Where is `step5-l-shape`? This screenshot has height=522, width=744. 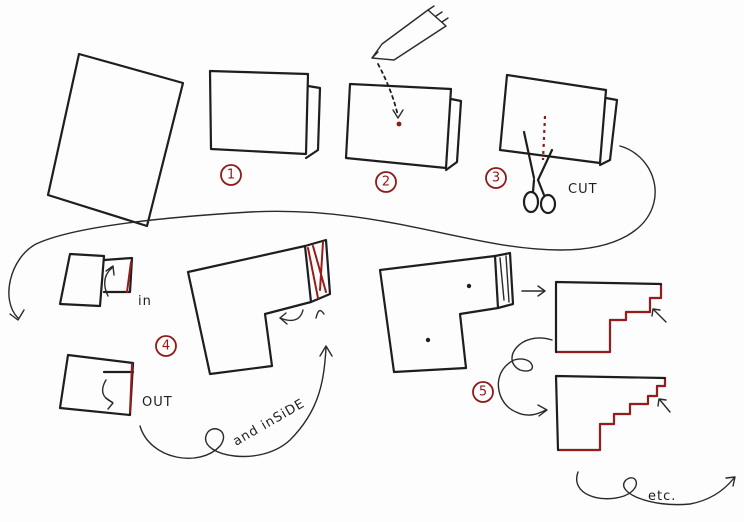 step5-l-shape is located at coordinates (446, 312).